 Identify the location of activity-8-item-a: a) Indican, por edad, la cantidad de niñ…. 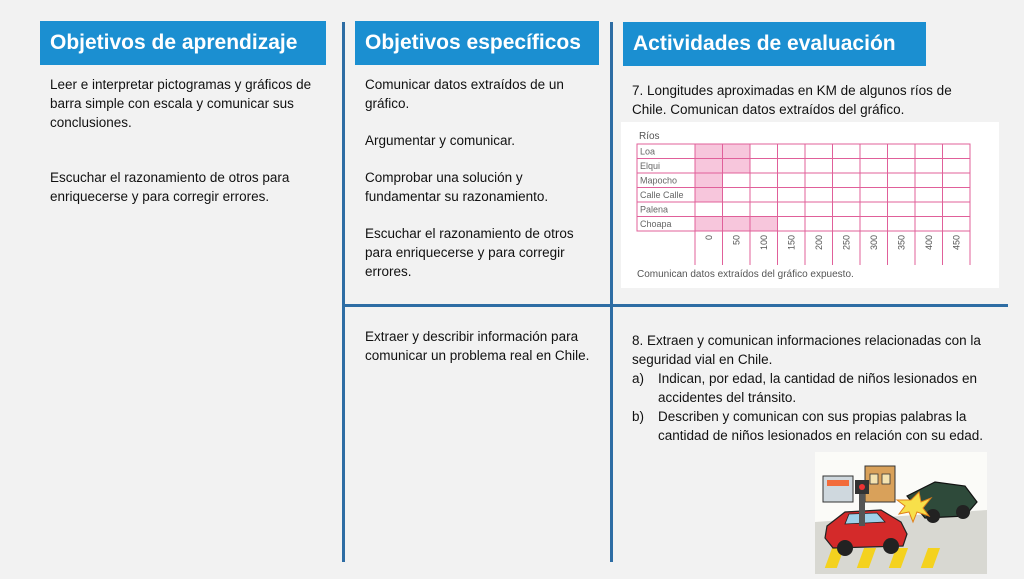
(822, 388).